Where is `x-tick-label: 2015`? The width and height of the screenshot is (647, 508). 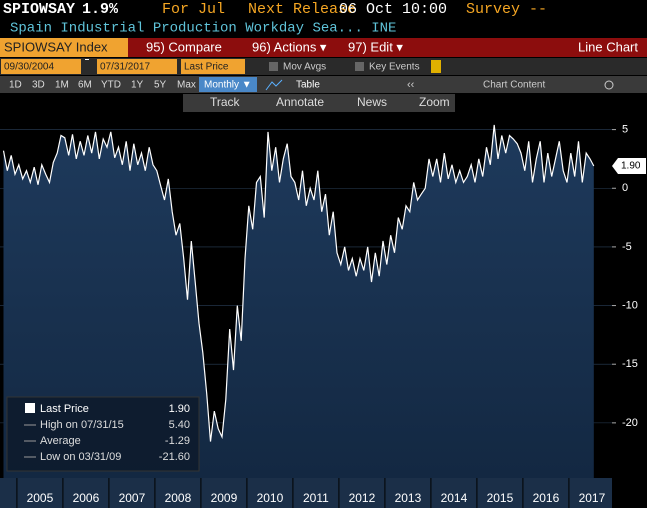
x-tick-label: 2015 is located at coordinates (500, 498).